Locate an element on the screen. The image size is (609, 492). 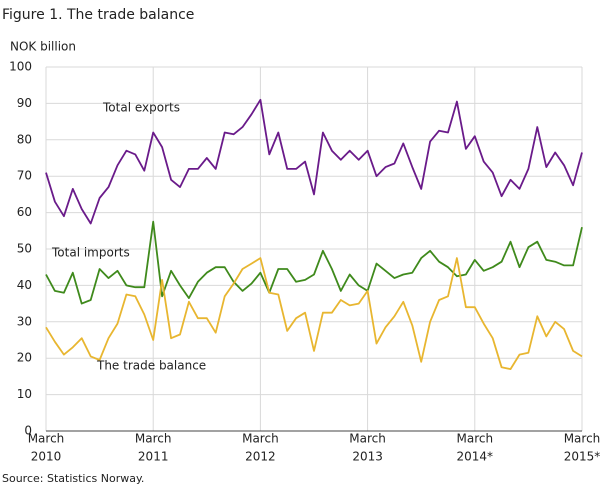
y-tick-label: 40 is located at coordinates (24, 285).